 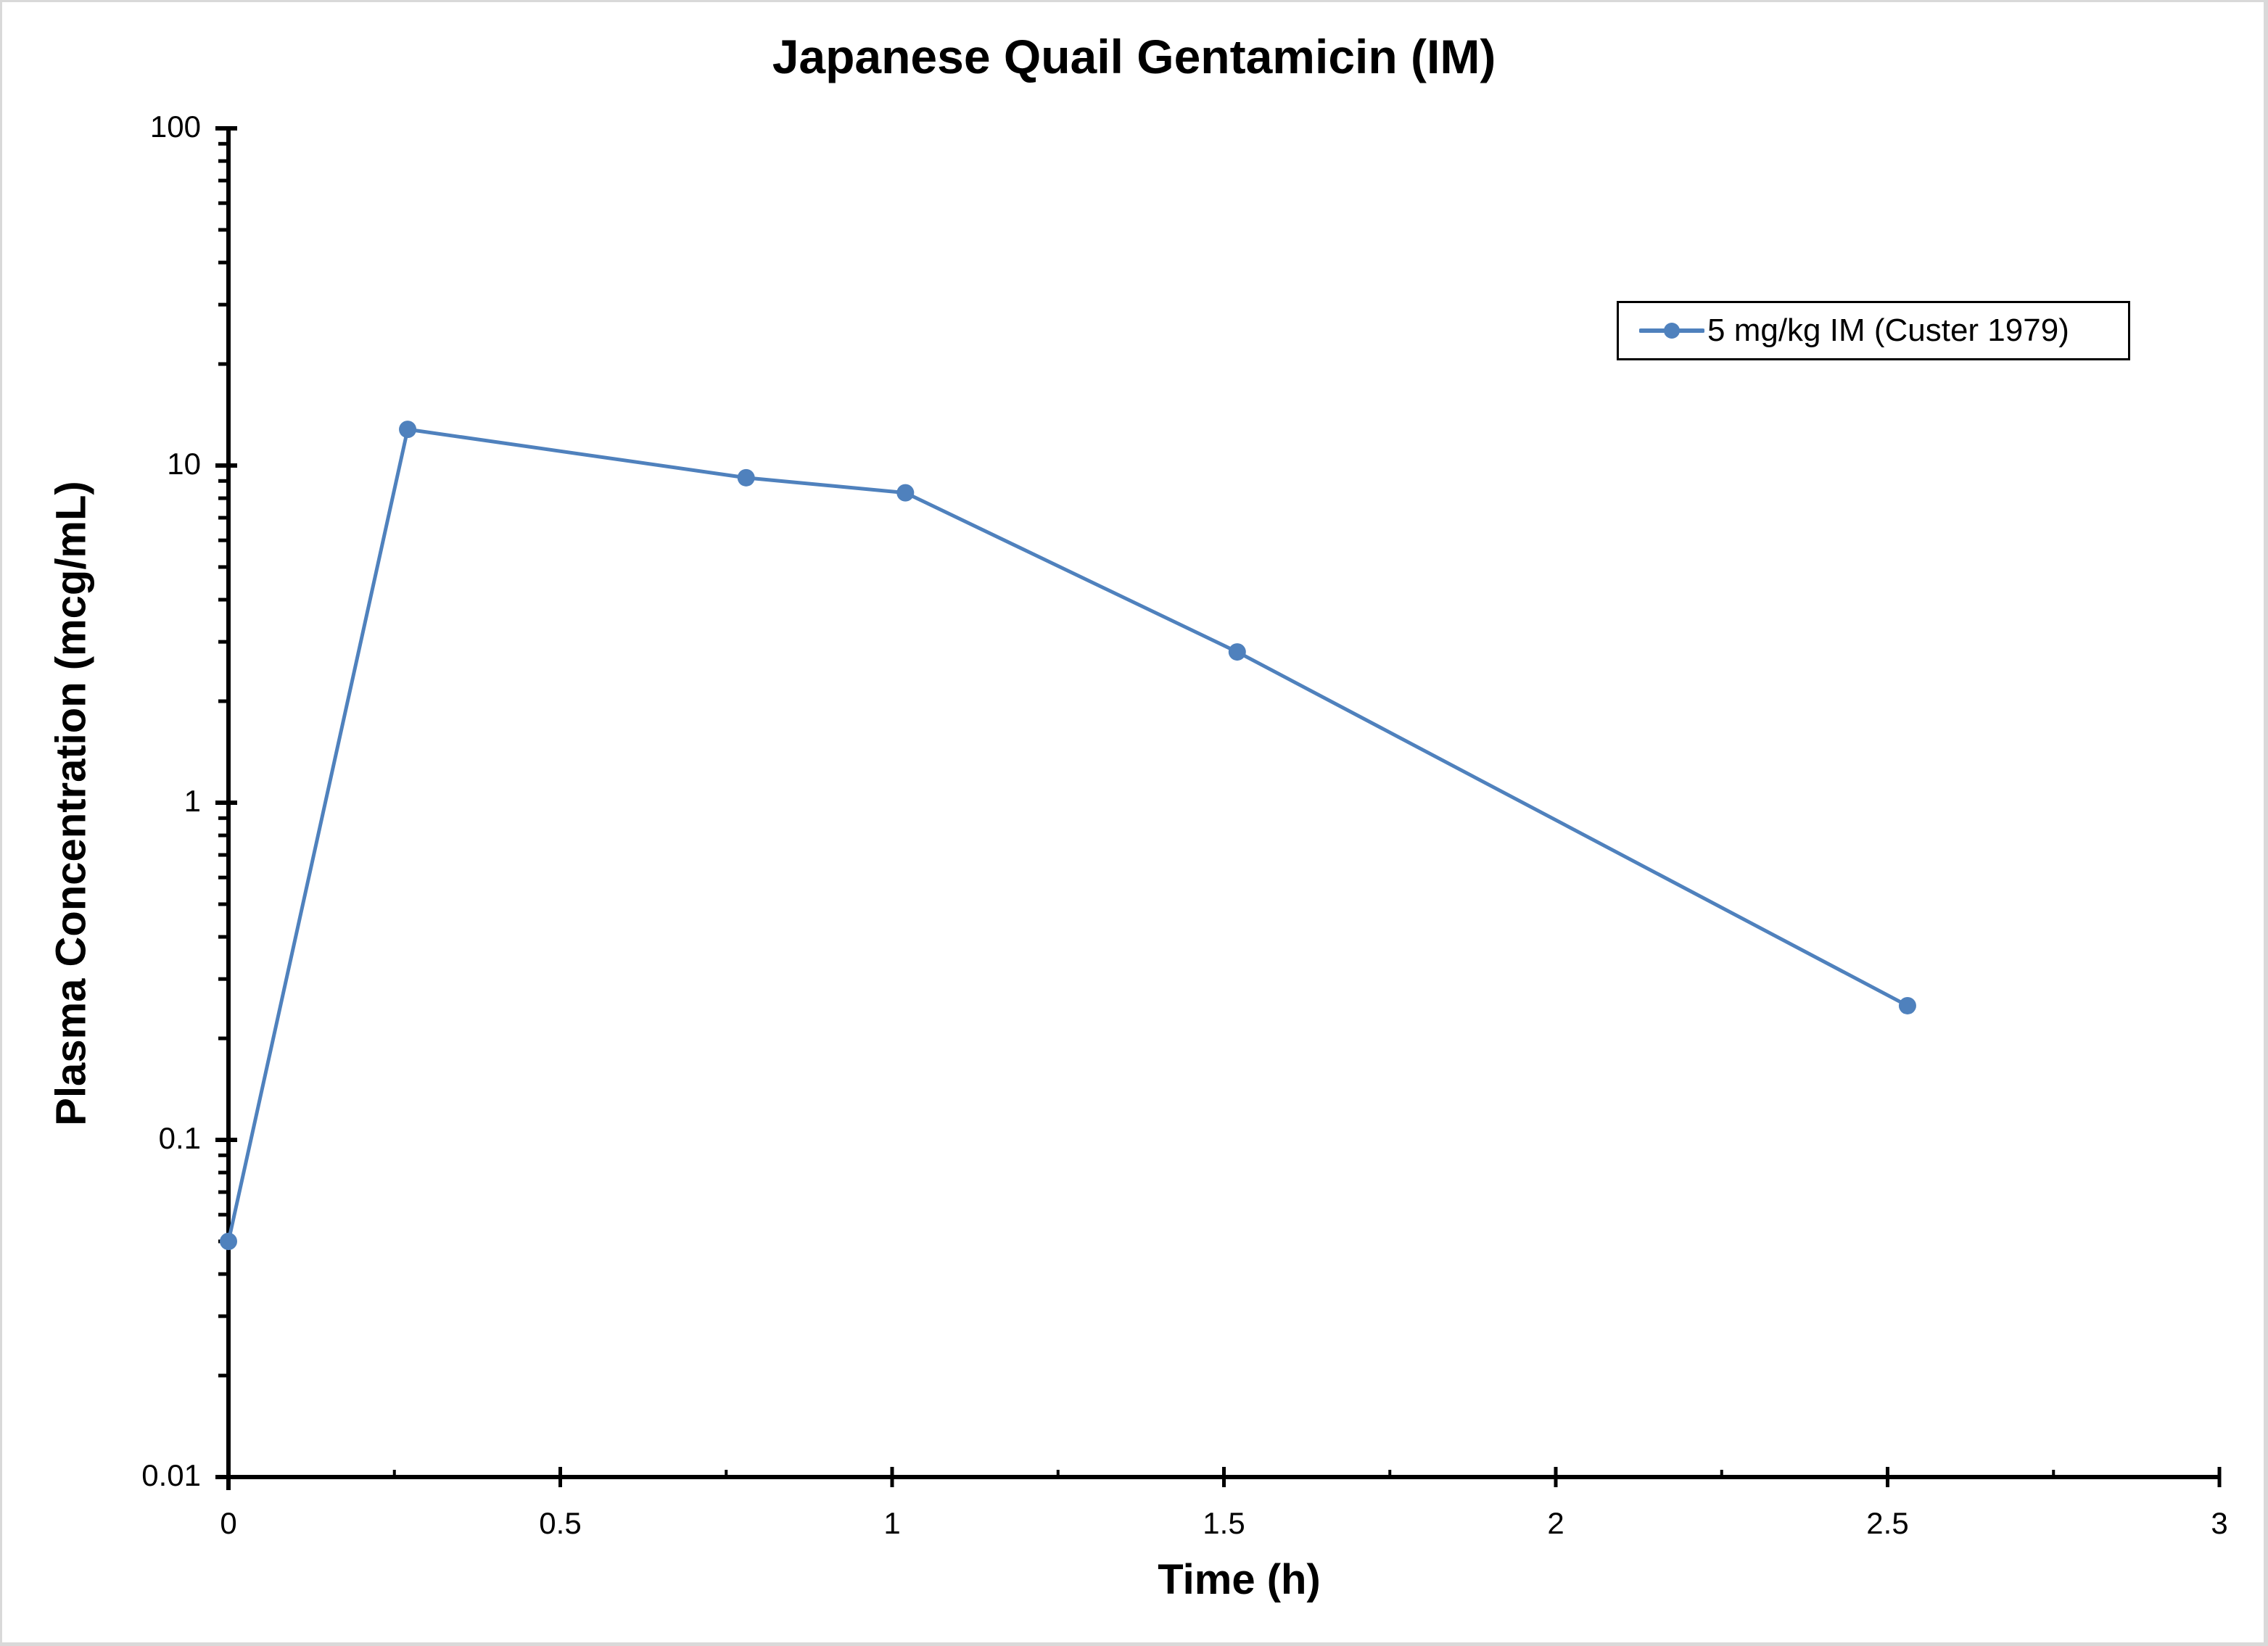 I want to click on x-tick-label: 2.5, so click(x=1888, y=1523).